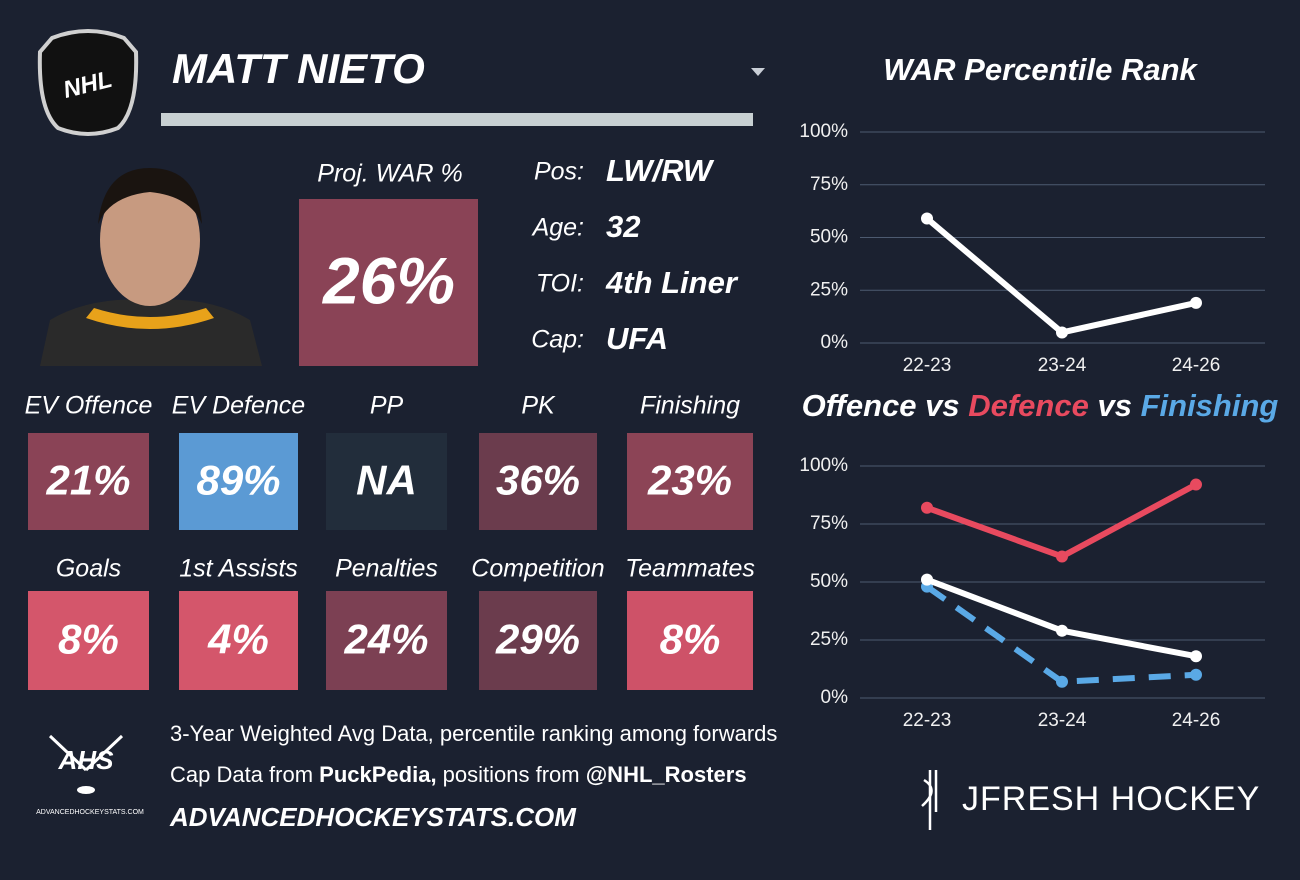  I want to click on info-label: Age:, so click(557, 228).